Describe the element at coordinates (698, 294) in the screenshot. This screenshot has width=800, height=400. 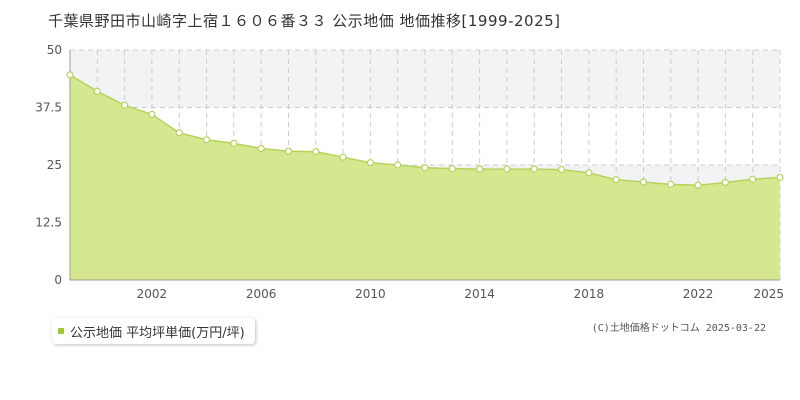
I see `x-tick-label: 2022` at that location.